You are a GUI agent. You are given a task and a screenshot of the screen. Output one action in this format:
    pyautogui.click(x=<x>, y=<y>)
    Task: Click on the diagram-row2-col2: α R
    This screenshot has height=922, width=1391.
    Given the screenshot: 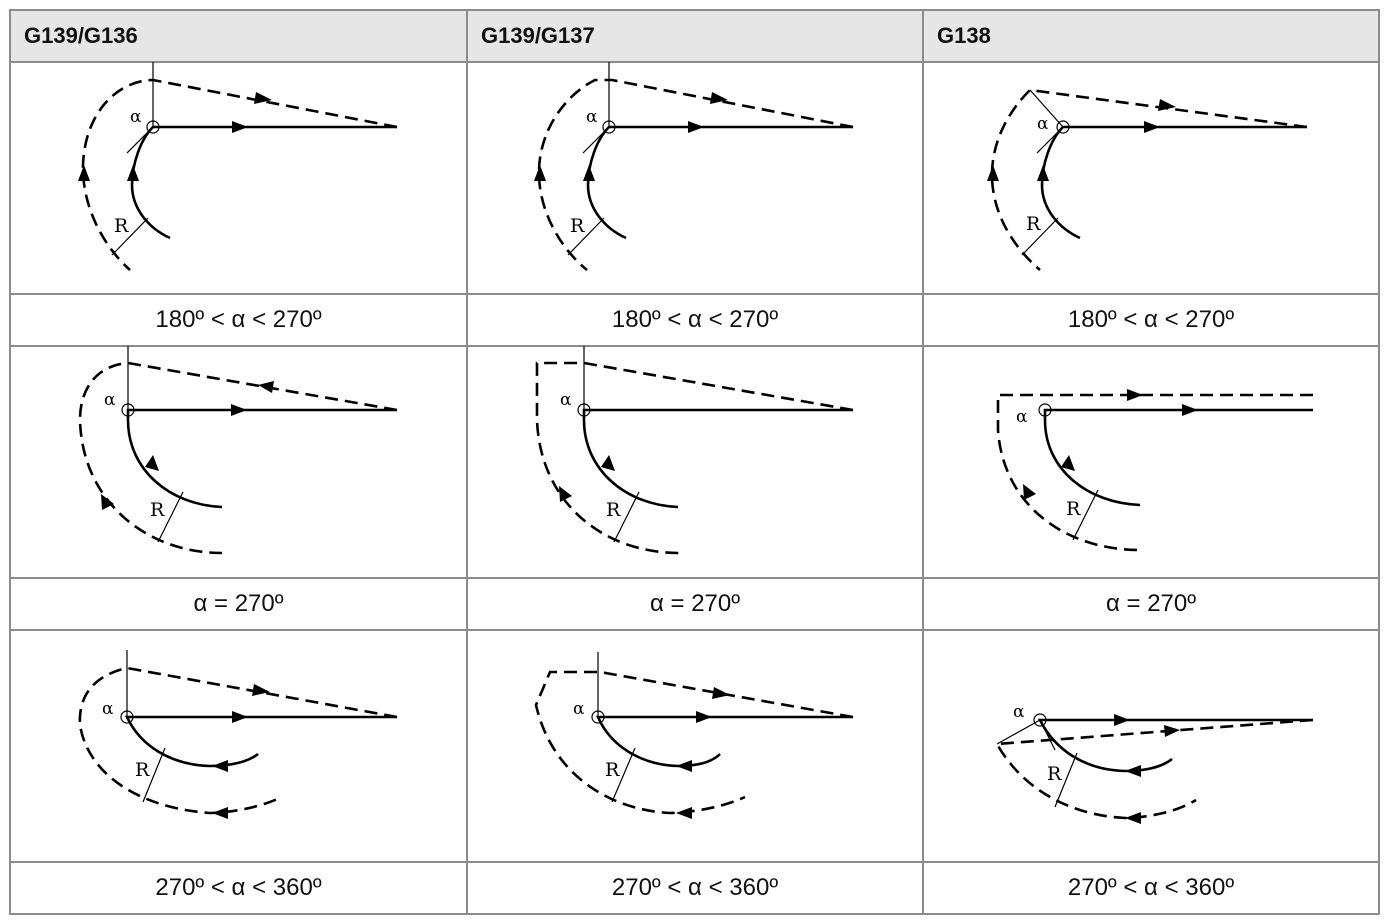 What is the action you would take?
    pyautogui.click(x=694, y=450)
    